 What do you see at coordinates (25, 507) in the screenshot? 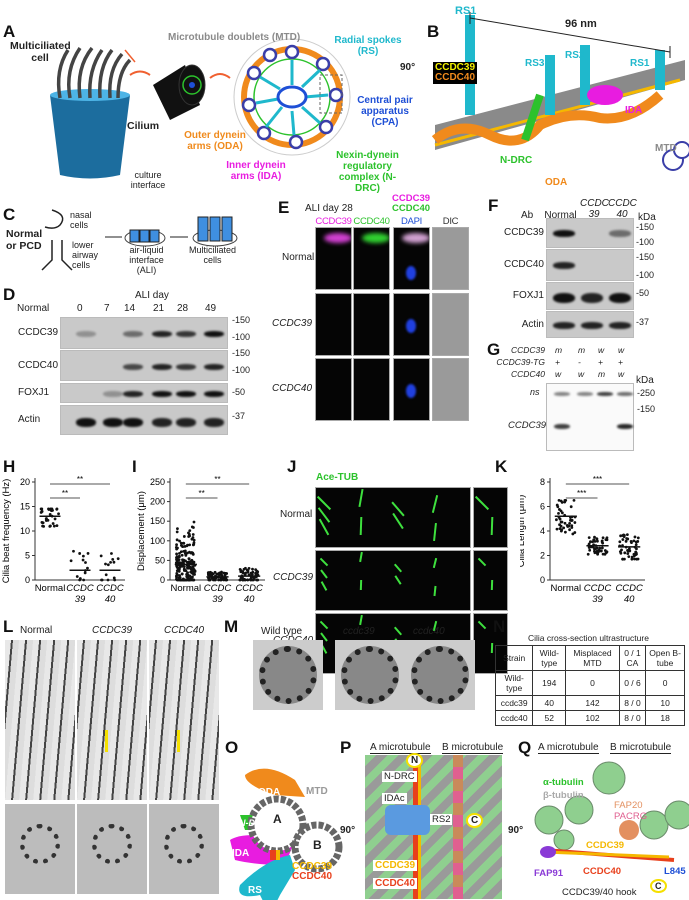
I see `y-tick-label: 15` at bounding box center [25, 507].